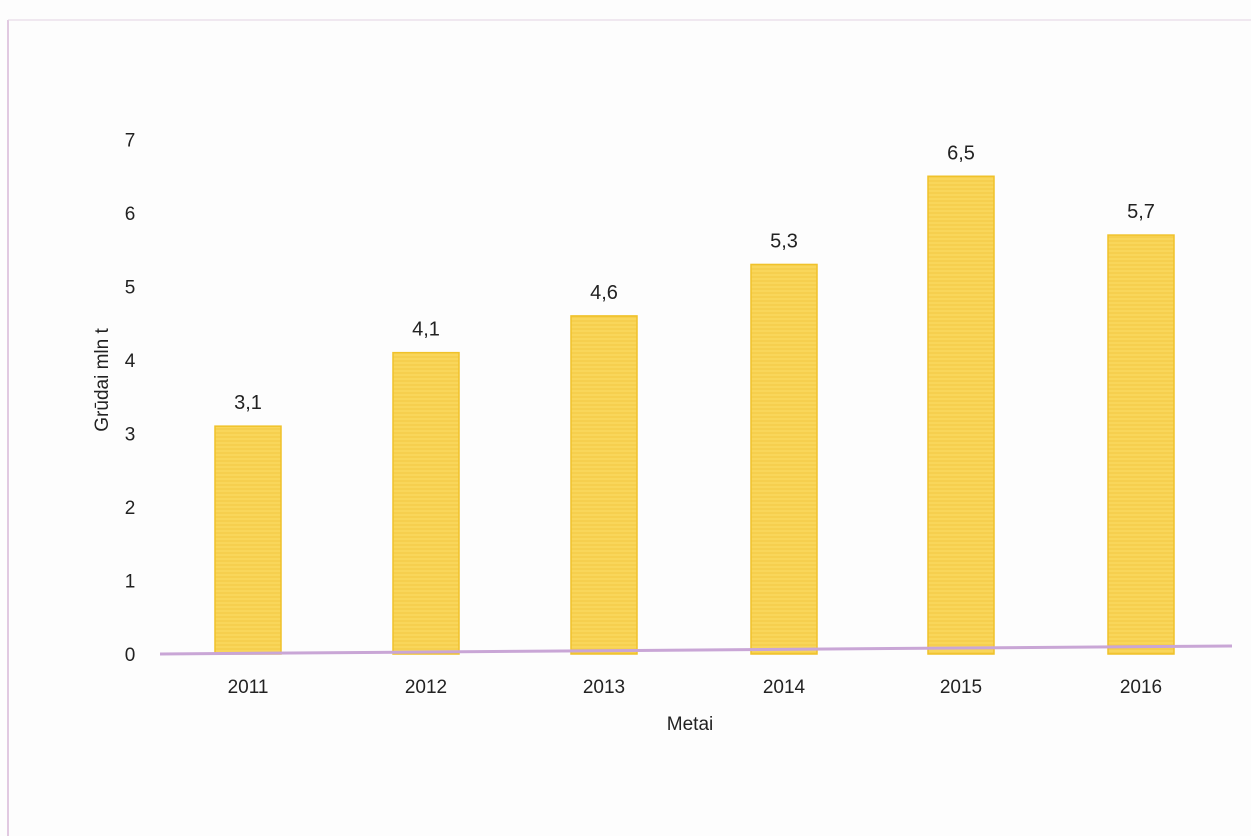  What do you see at coordinates (426, 330) in the screenshot?
I see `bar-value-label: 4,1` at bounding box center [426, 330].